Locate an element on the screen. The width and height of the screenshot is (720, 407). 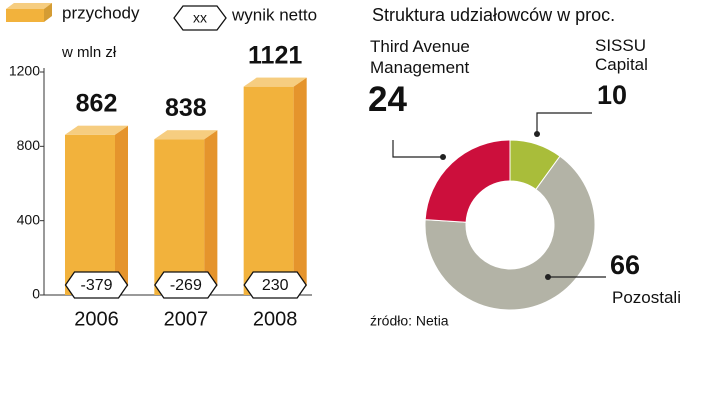
legend-label: wynik netto is located at coordinates (274, 14).